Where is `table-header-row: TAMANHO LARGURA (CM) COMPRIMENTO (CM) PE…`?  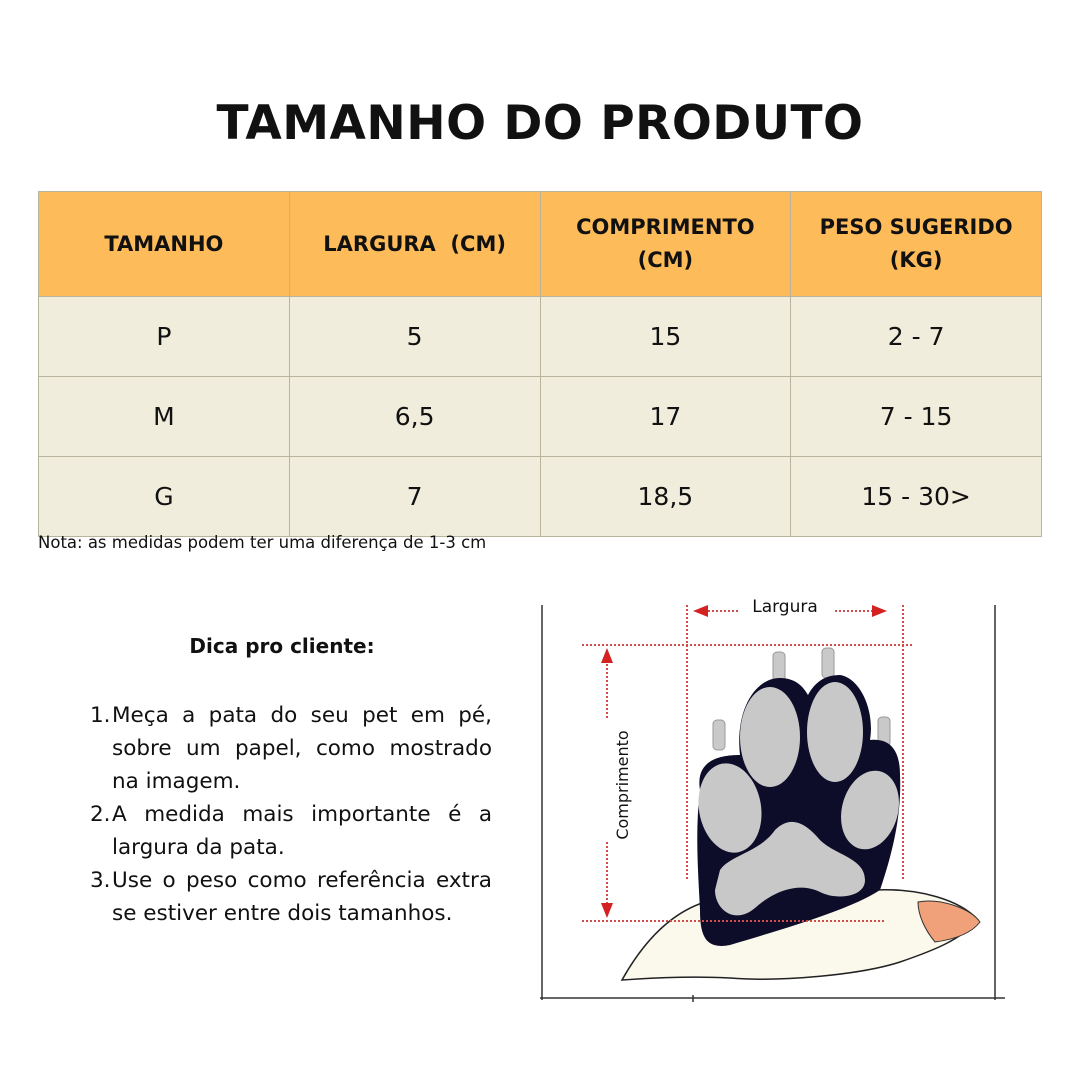 table-header-row: TAMANHO LARGURA (CM) COMPRIMENTO (CM) PE… is located at coordinates (540, 244).